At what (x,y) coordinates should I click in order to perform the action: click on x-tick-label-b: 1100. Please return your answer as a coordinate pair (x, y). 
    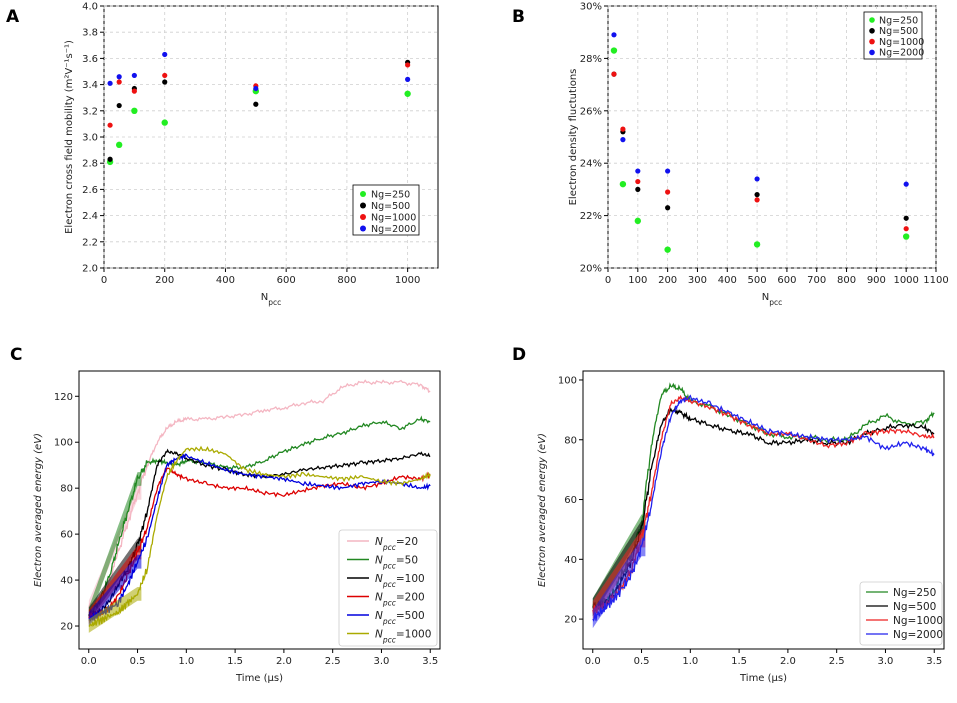
    Looking at the image, I should click on (935, 280).